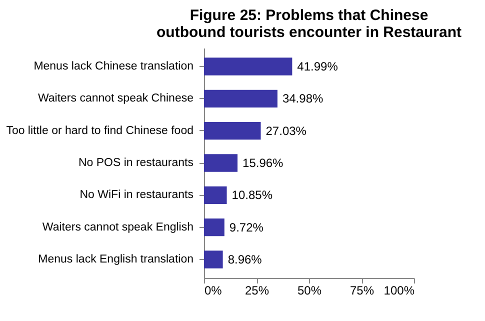 The width and height of the screenshot is (485, 321). I want to click on y-tick-label: Waiters cannot speak Chinese, so click(116, 98).